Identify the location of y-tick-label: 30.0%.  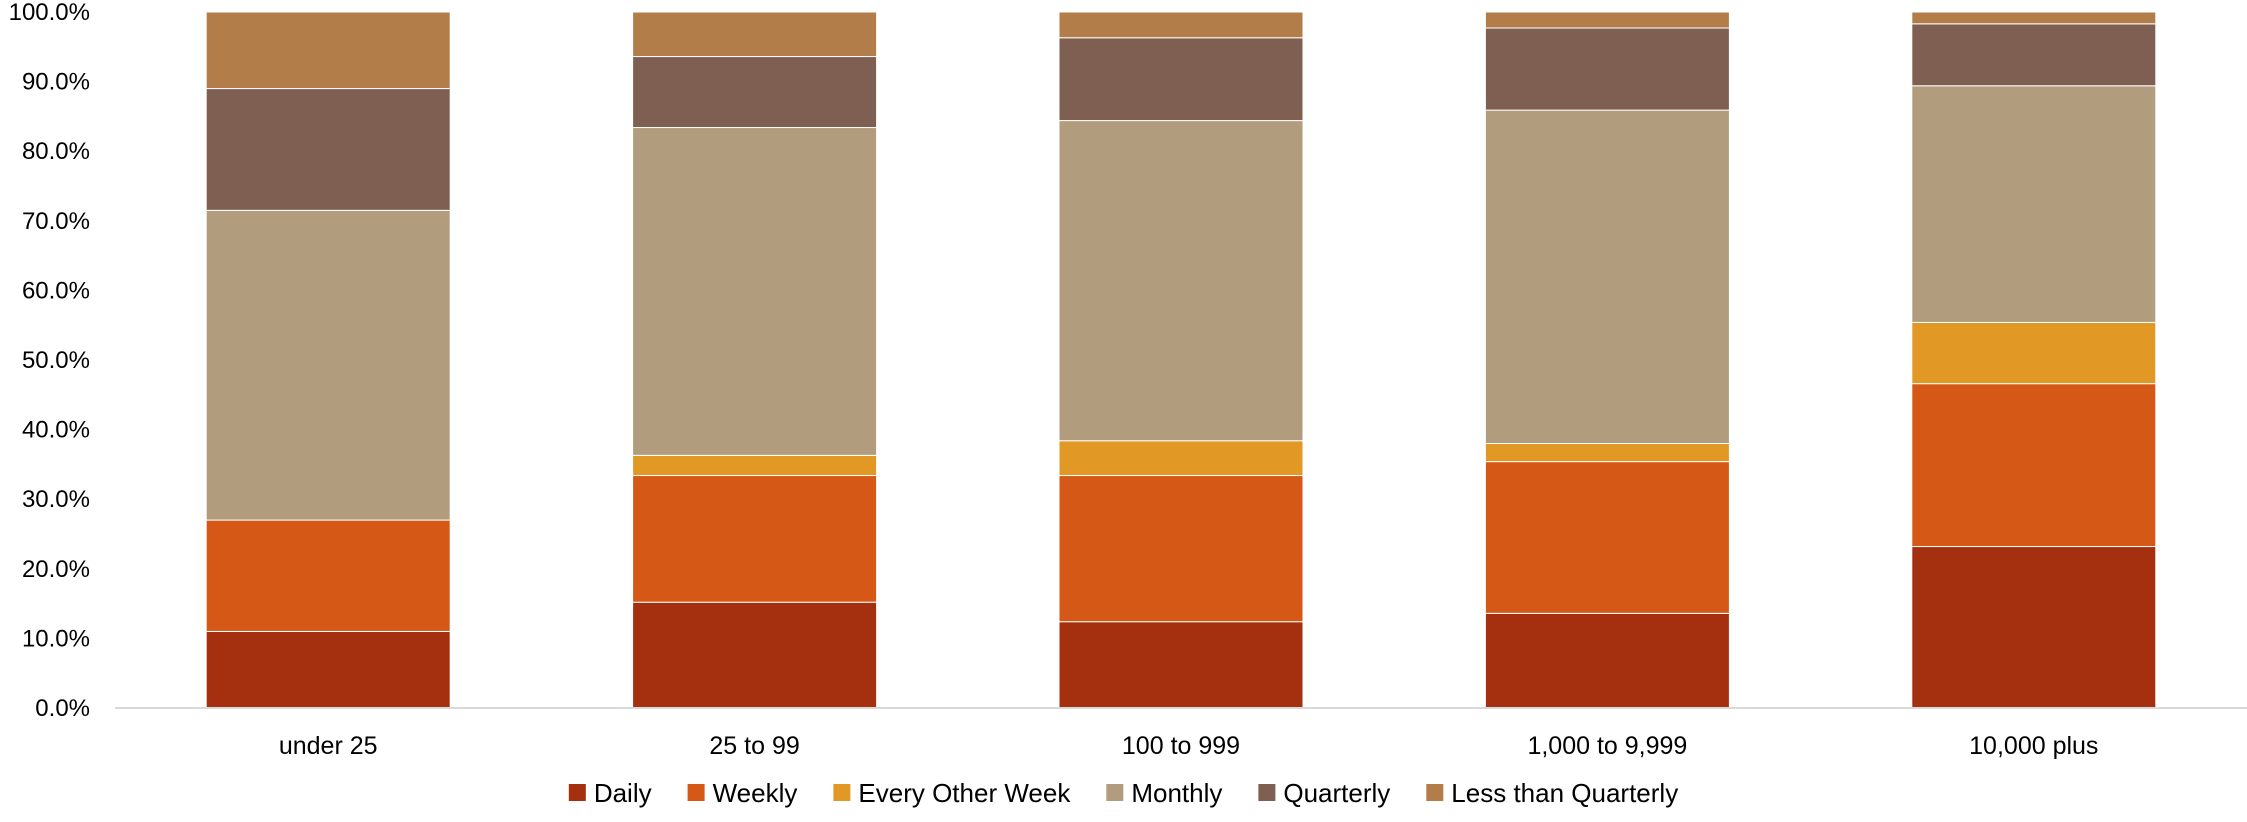
(56, 499).